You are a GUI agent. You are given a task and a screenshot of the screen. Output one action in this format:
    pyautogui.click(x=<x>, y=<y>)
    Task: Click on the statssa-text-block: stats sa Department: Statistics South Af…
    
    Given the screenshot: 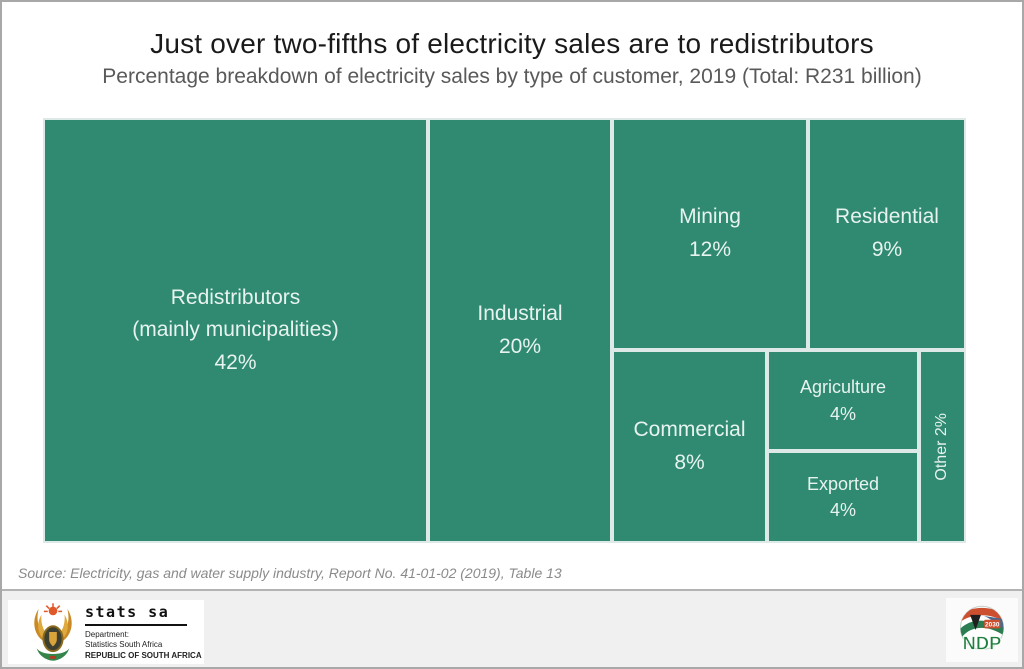 What is the action you would take?
    pyautogui.click(x=143, y=632)
    